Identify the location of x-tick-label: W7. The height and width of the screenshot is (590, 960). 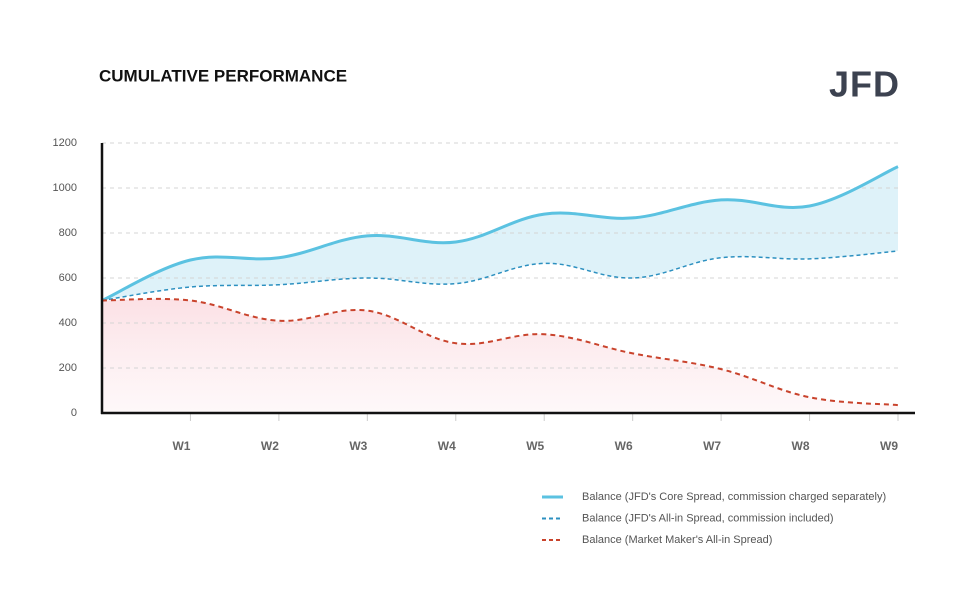
(712, 446).